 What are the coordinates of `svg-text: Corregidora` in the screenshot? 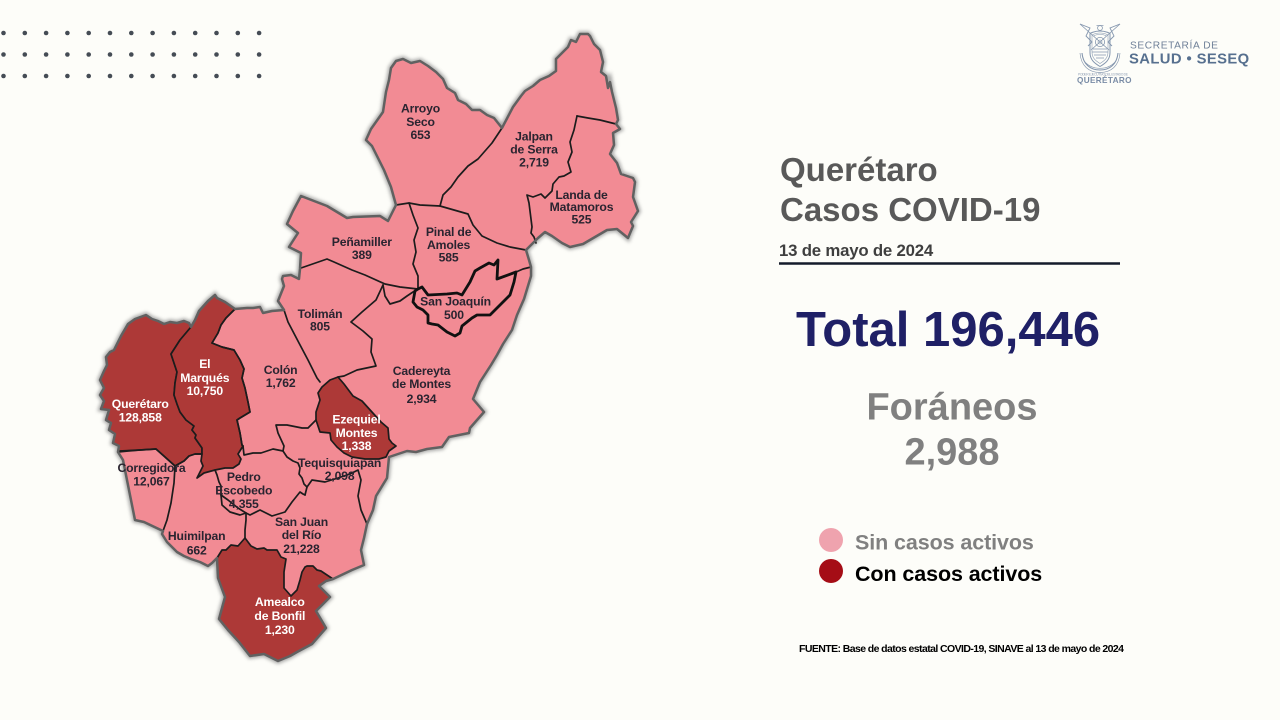 It's located at (151, 468).